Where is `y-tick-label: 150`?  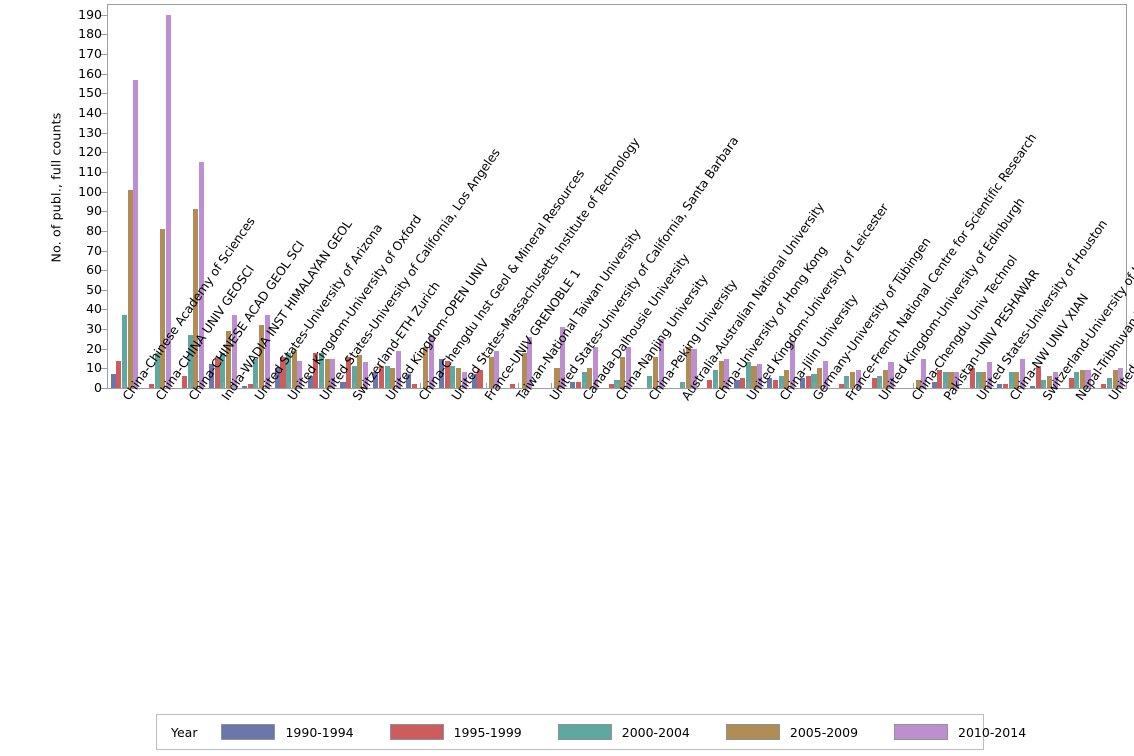
y-tick-label: 150 is located at coordinates (90, 93).